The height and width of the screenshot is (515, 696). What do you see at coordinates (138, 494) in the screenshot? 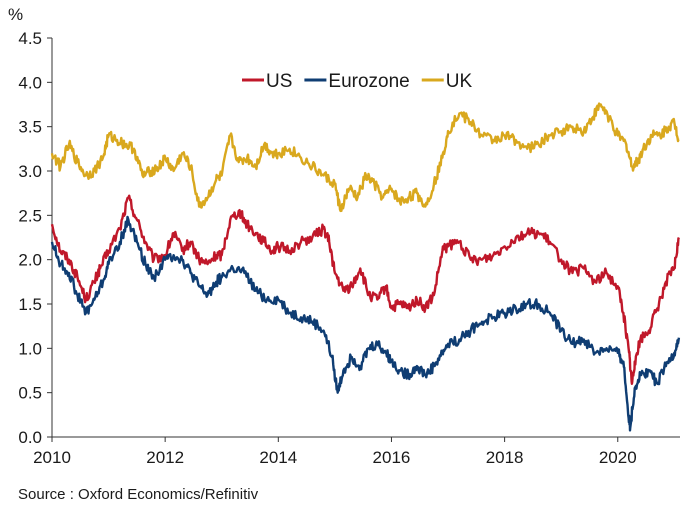
I see `source-note: Source : Oxford Economics/Refinitiv` at bounding box center [138, 494].